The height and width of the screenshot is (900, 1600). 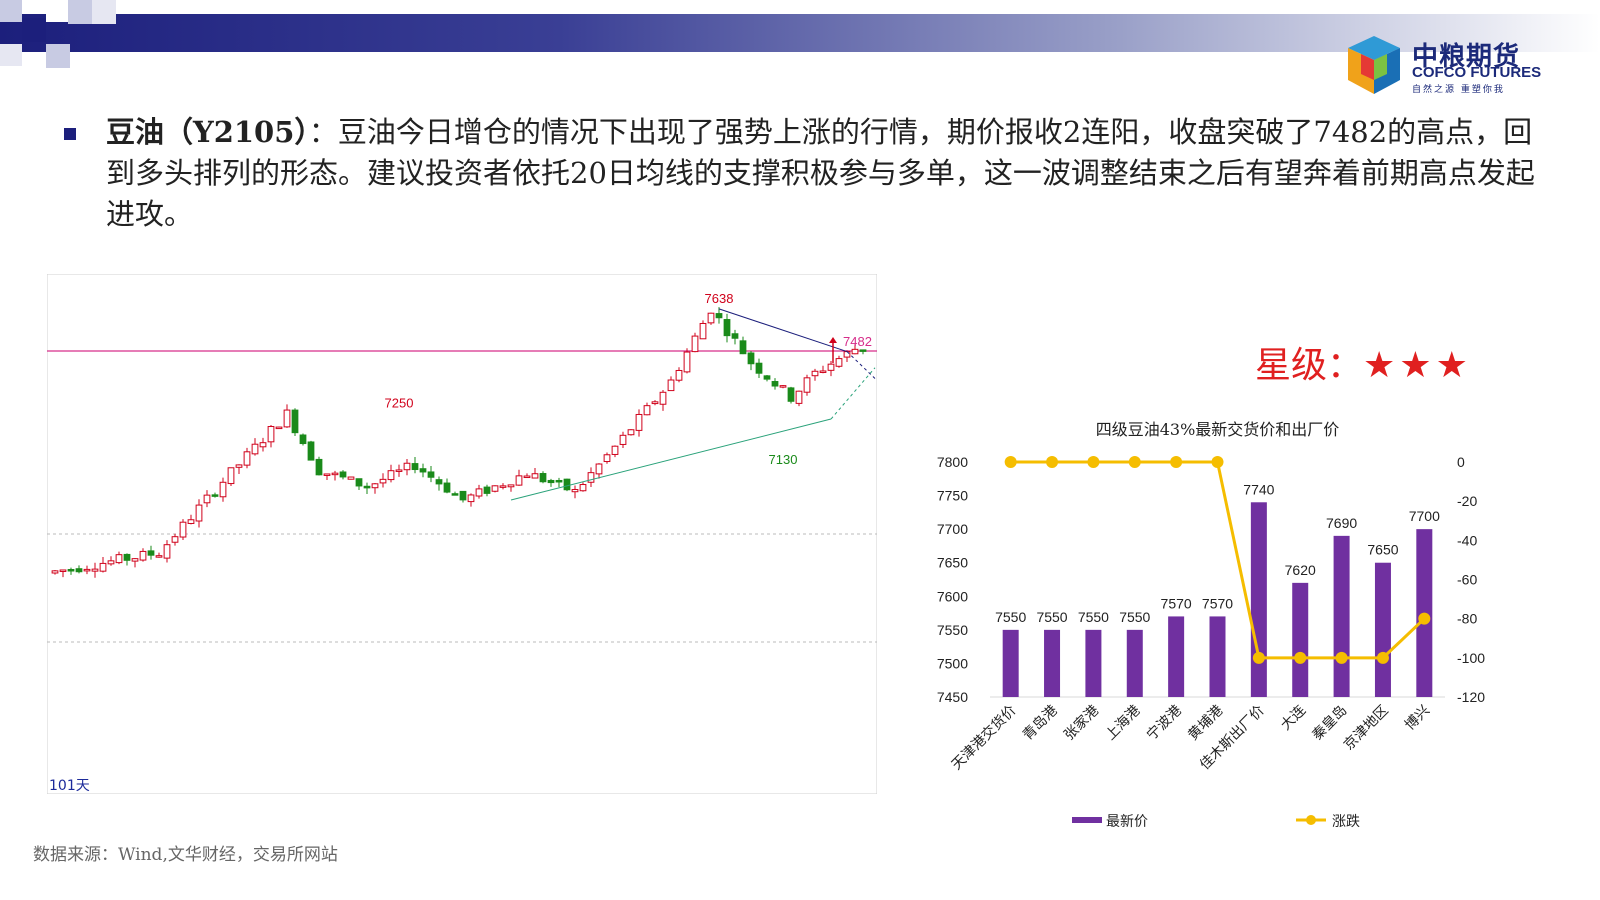 What do you see at coordinates (1374, 65) in the screenshot?
I see `cube-logo-icon` at bounding box center [1374, 65].